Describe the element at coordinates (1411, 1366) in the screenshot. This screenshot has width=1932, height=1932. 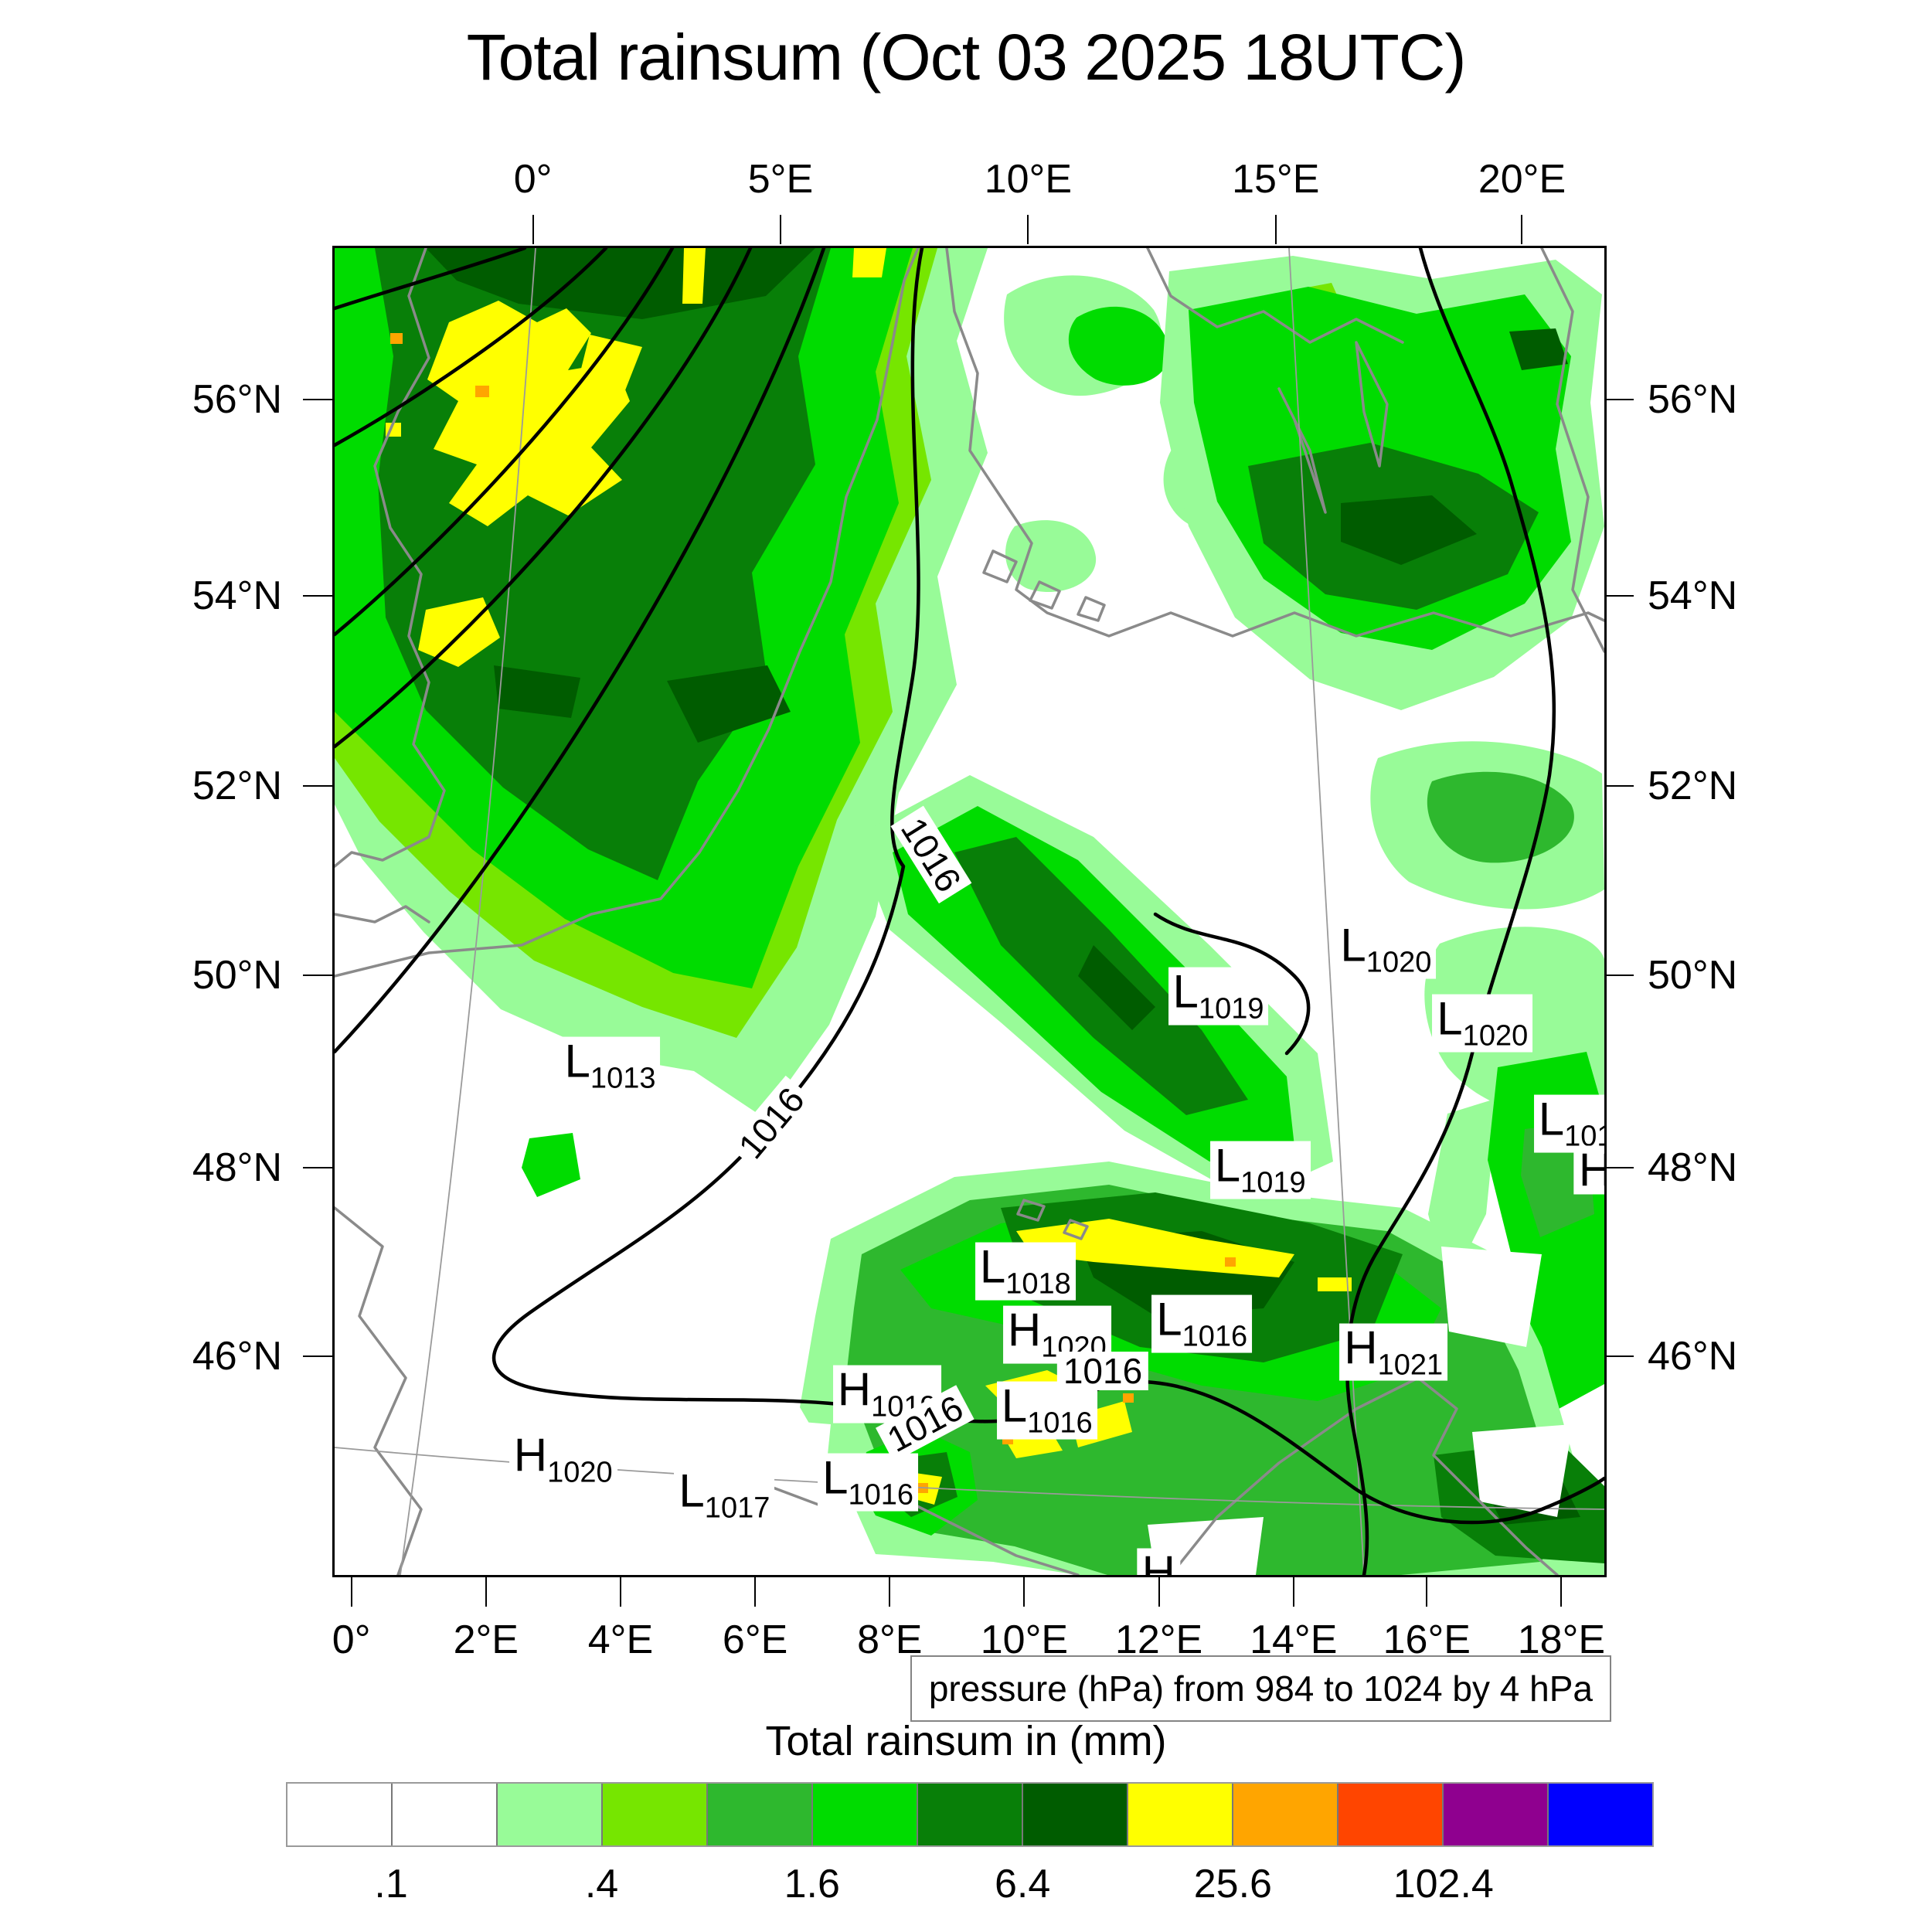
I see `pressure-center-value: 1021` at that location.